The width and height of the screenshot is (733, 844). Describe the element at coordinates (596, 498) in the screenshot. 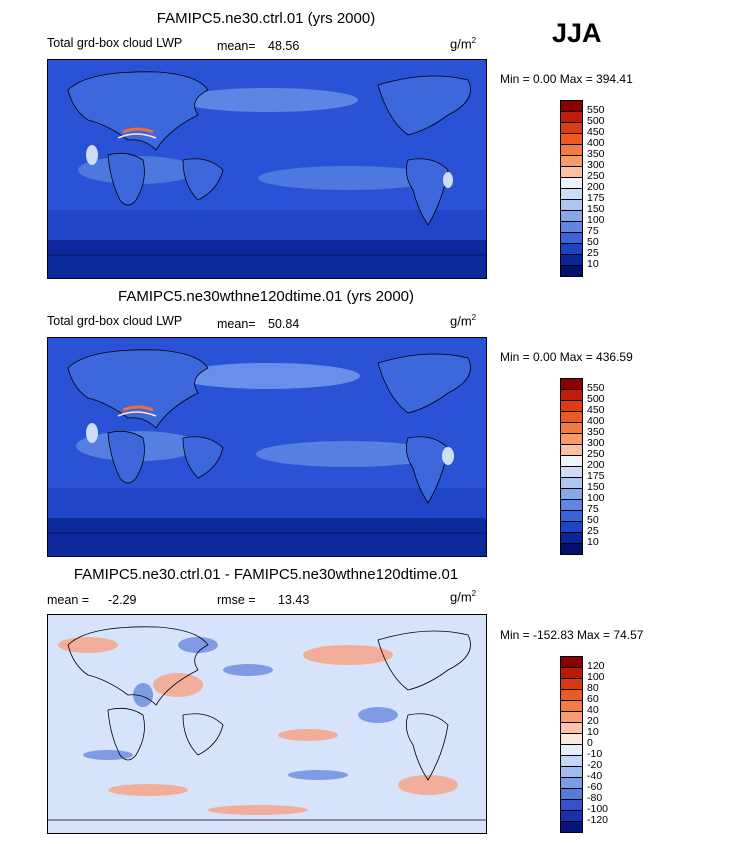

I see `colorbar-label: 100` at that location.